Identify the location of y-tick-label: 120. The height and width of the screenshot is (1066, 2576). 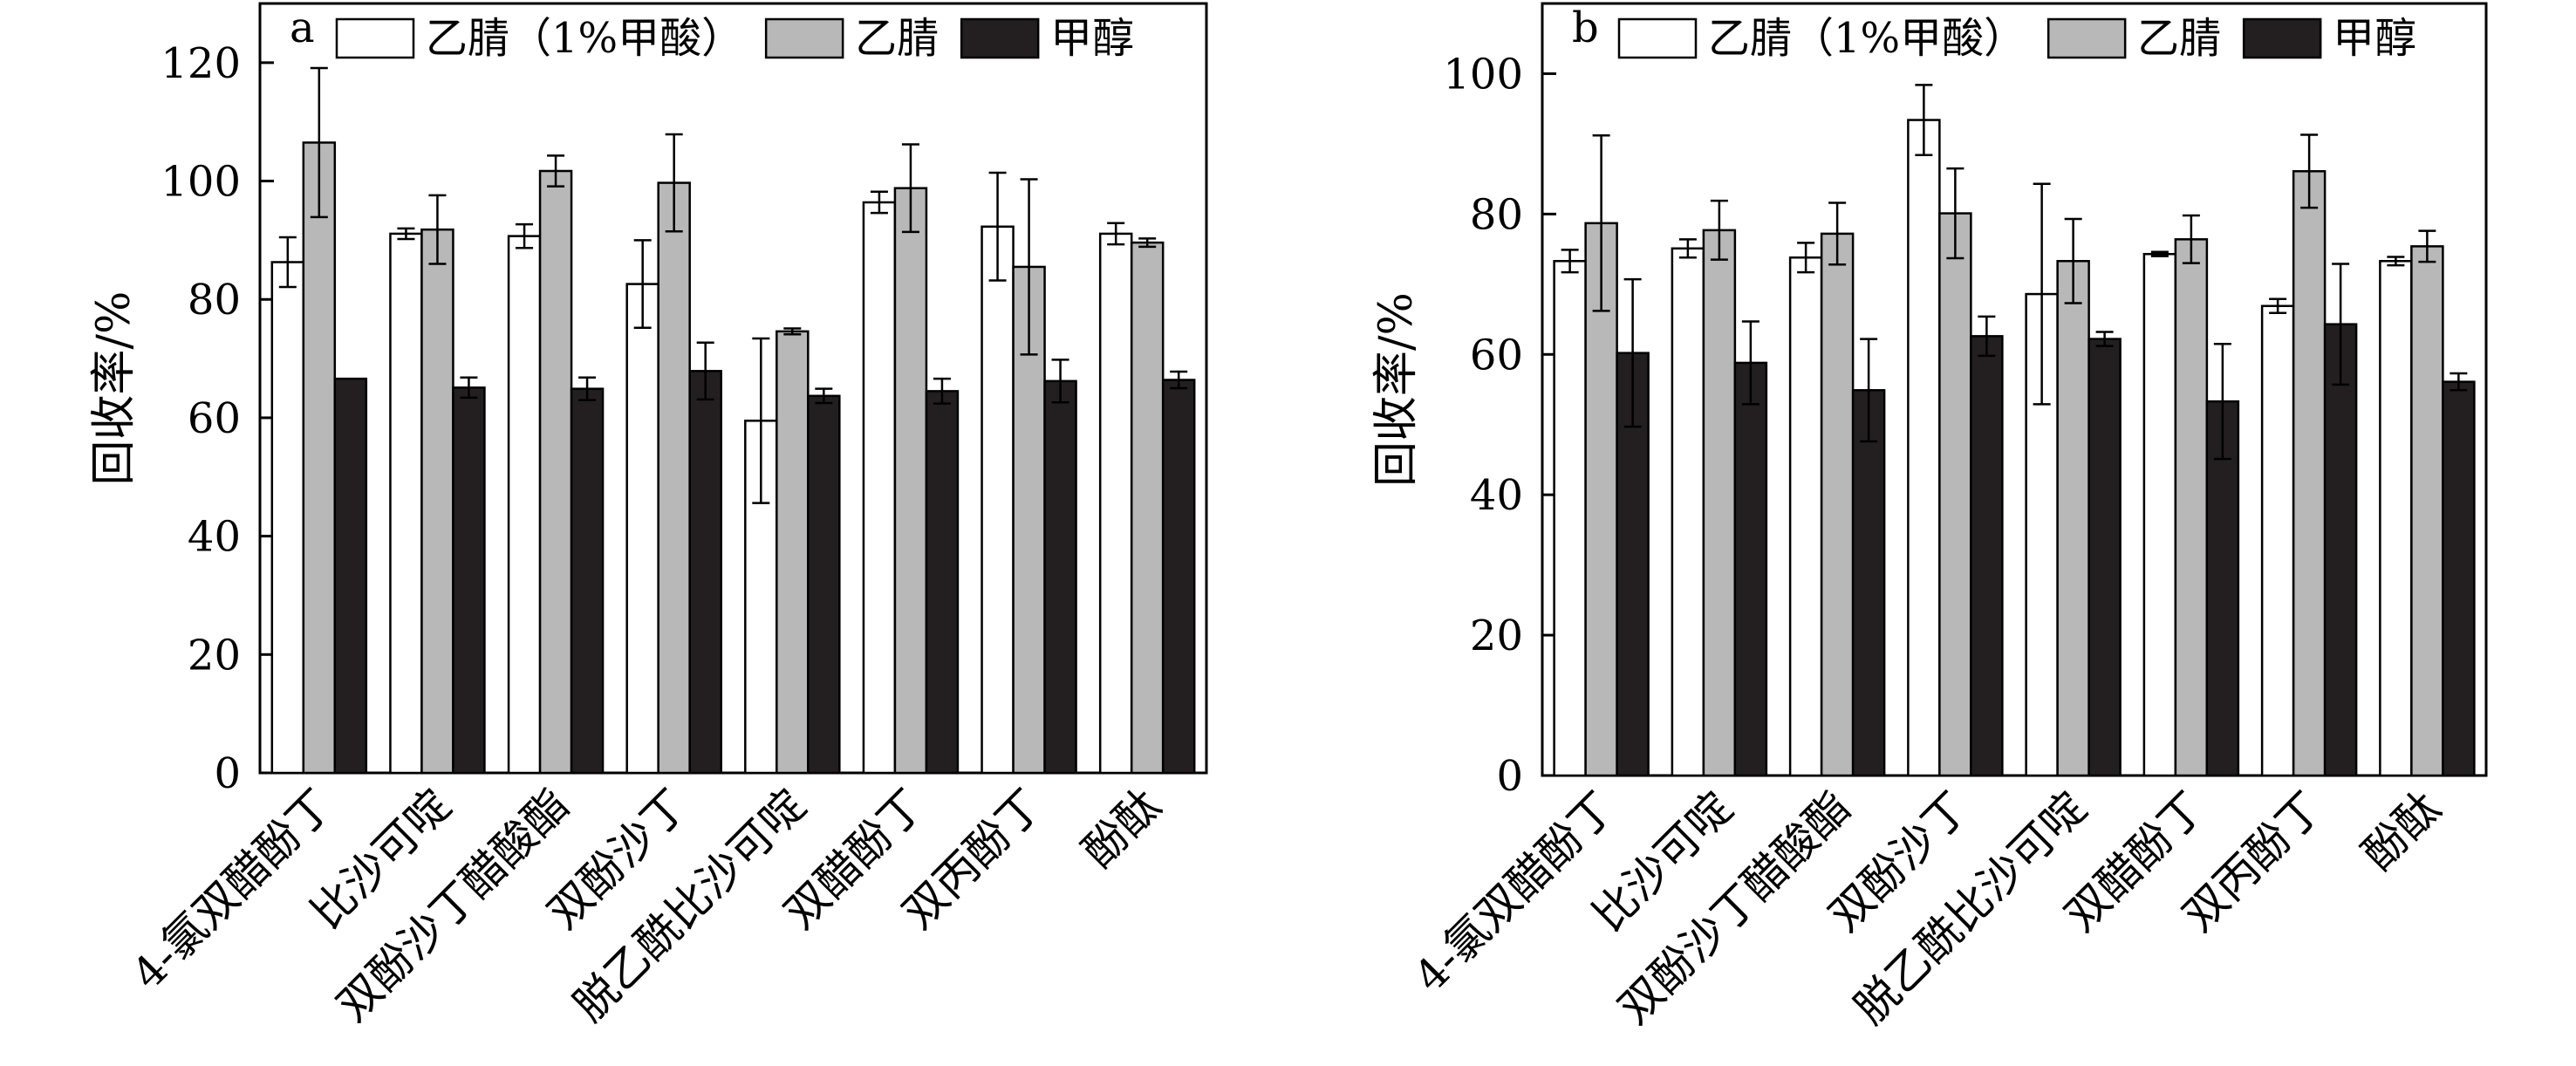
(201, 63).